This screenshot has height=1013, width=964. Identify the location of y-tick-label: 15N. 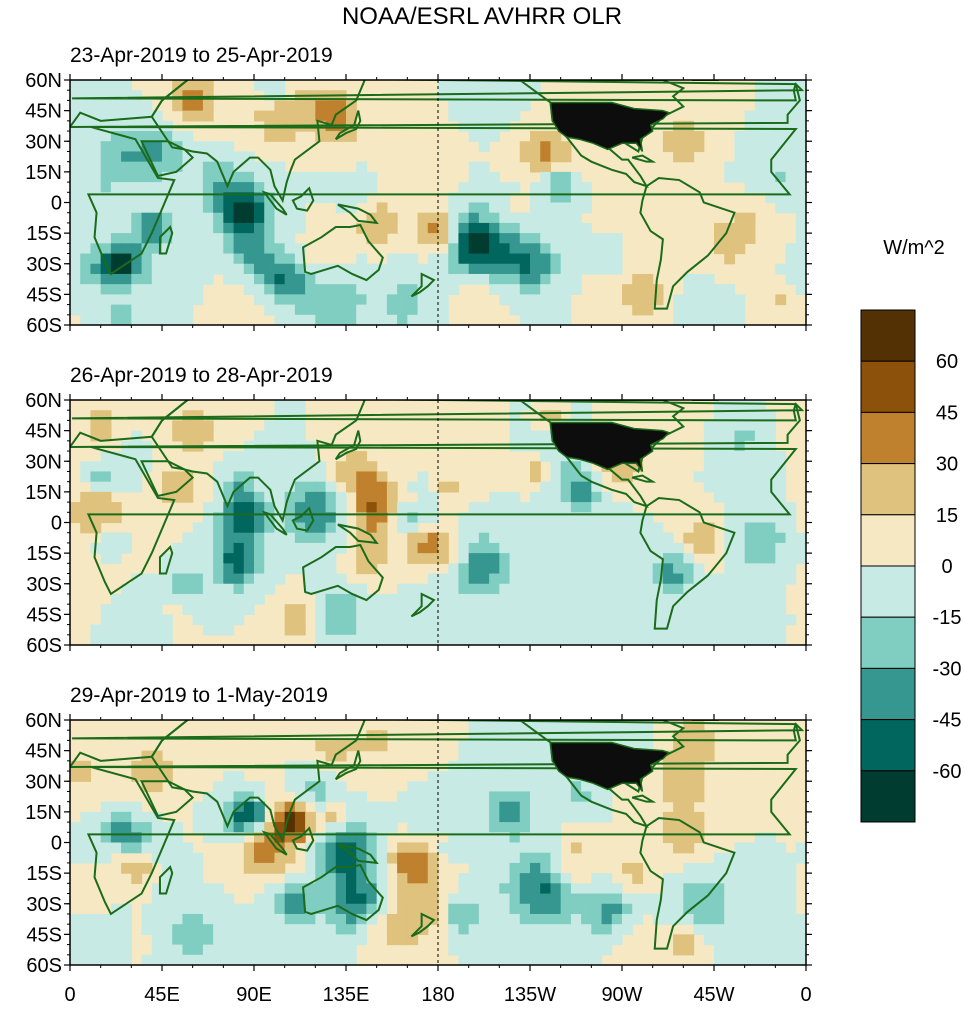
(43, 493).